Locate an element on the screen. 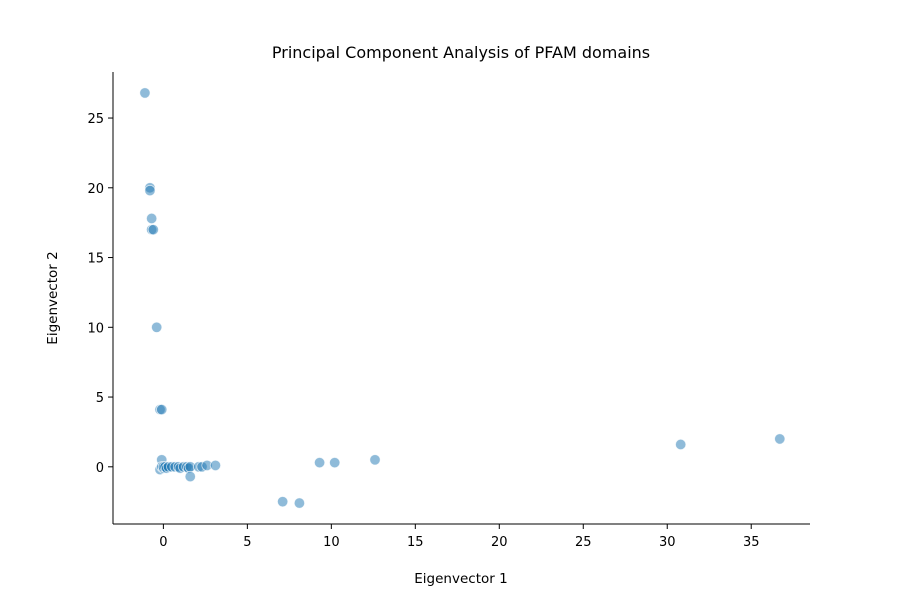 The height and width of the screenshot is (600, 900). y-tick-label: 0 is located at coordinates (100, 468).